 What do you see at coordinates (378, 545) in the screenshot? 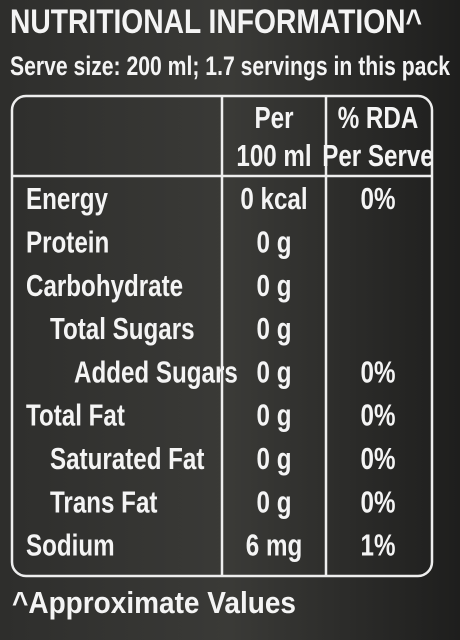
I see `rda: 1%` at bounding box center [378, 545].